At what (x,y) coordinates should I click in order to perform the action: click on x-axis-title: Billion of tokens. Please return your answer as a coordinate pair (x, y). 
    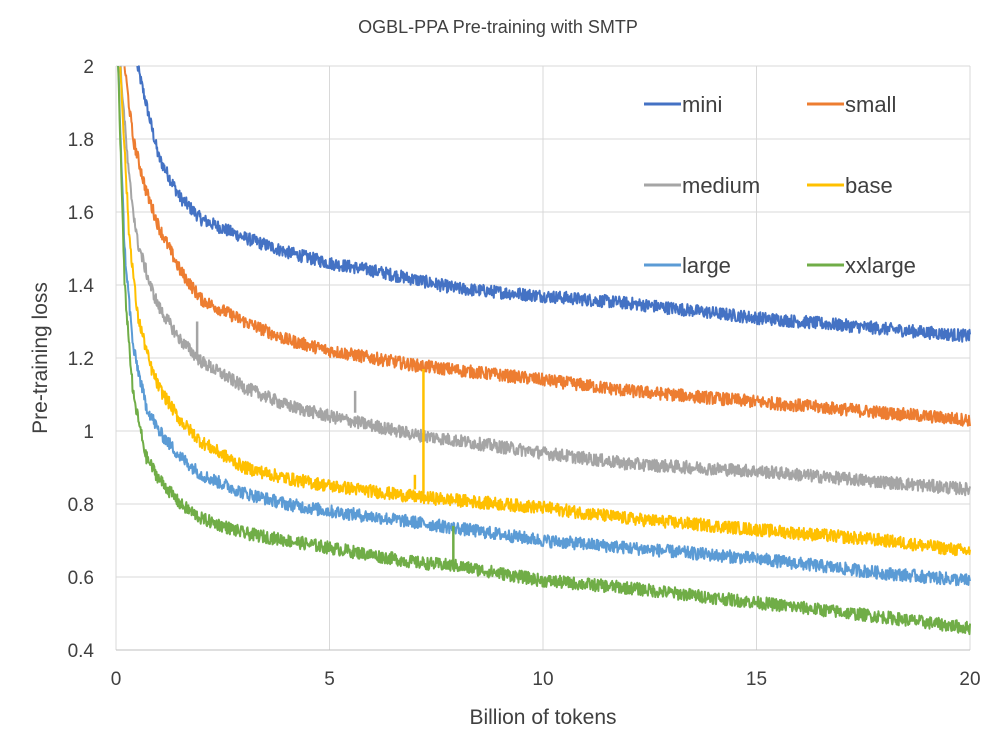
    Looking at the image, I should click on (542, 717).